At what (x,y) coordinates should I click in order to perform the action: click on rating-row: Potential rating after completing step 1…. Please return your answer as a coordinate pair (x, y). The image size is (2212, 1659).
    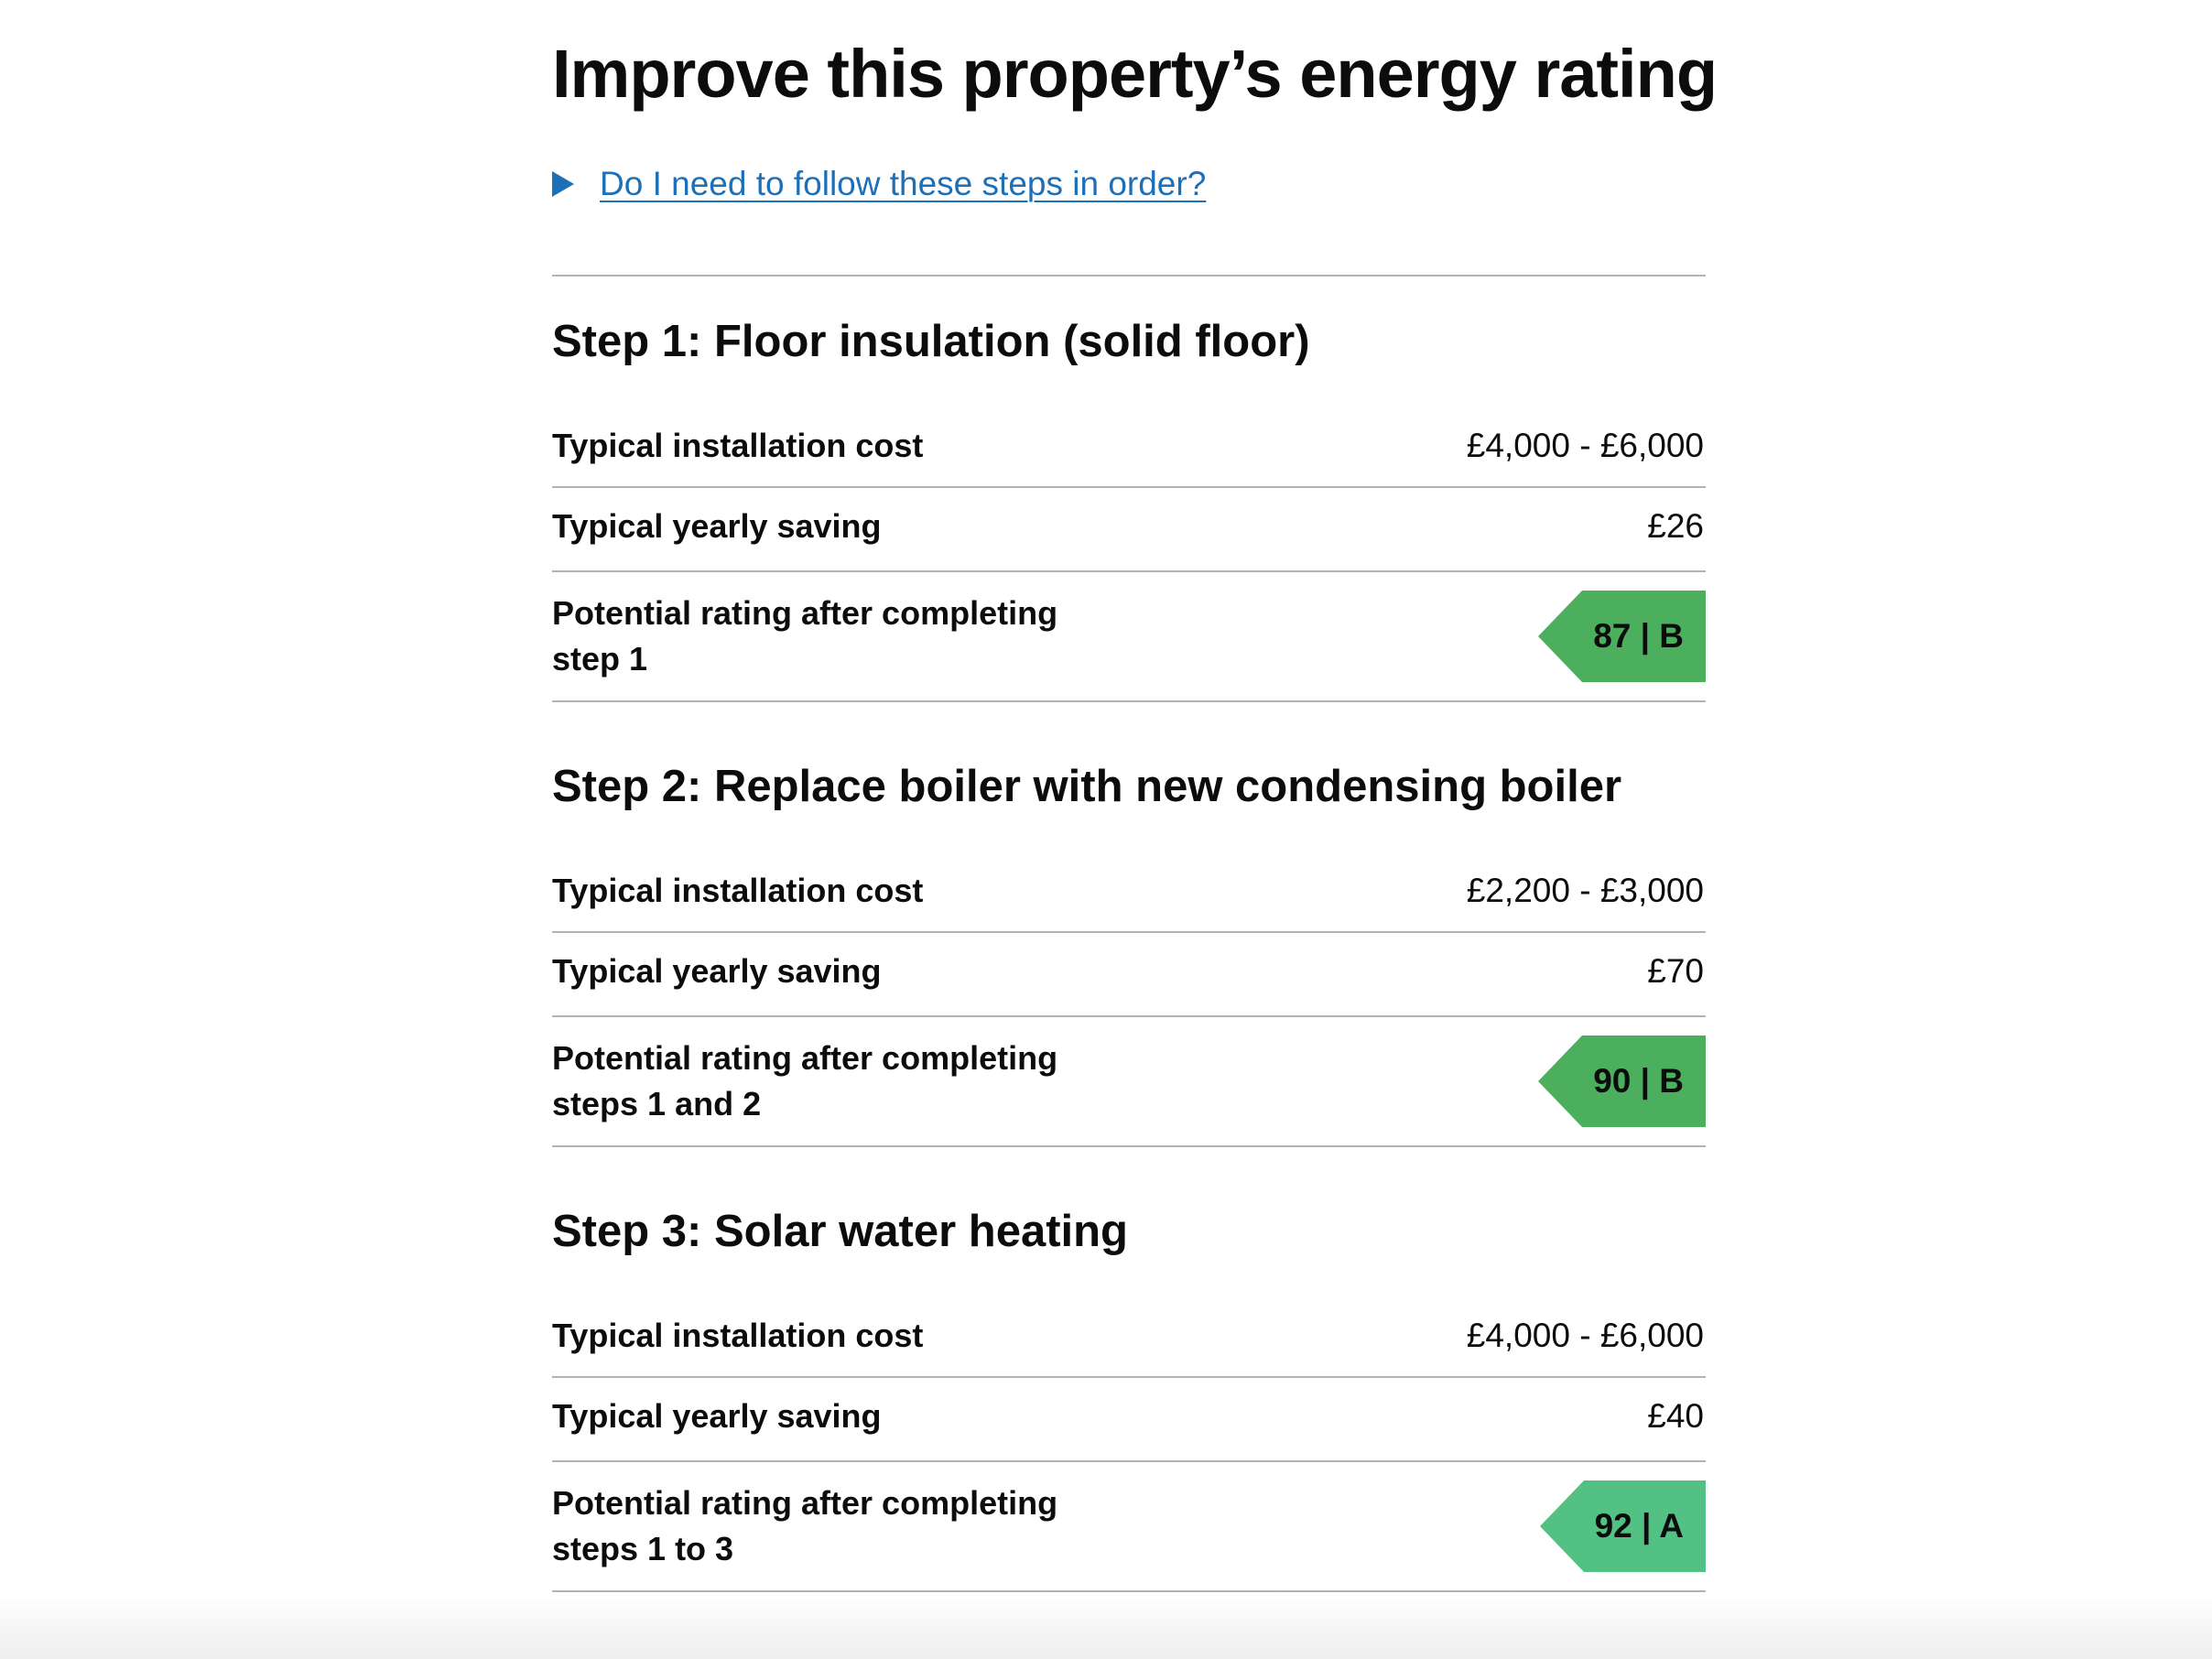
    Looking at the image, I should click on (1129, 637).